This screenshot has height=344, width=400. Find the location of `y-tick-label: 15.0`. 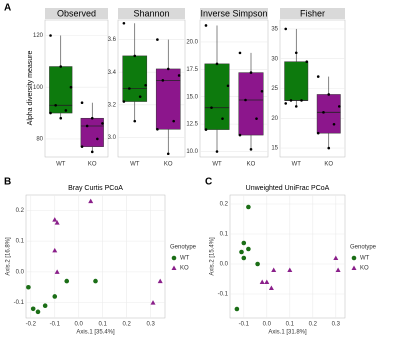

y-tick-label: 15.0 is located at coordinates (192, 97).